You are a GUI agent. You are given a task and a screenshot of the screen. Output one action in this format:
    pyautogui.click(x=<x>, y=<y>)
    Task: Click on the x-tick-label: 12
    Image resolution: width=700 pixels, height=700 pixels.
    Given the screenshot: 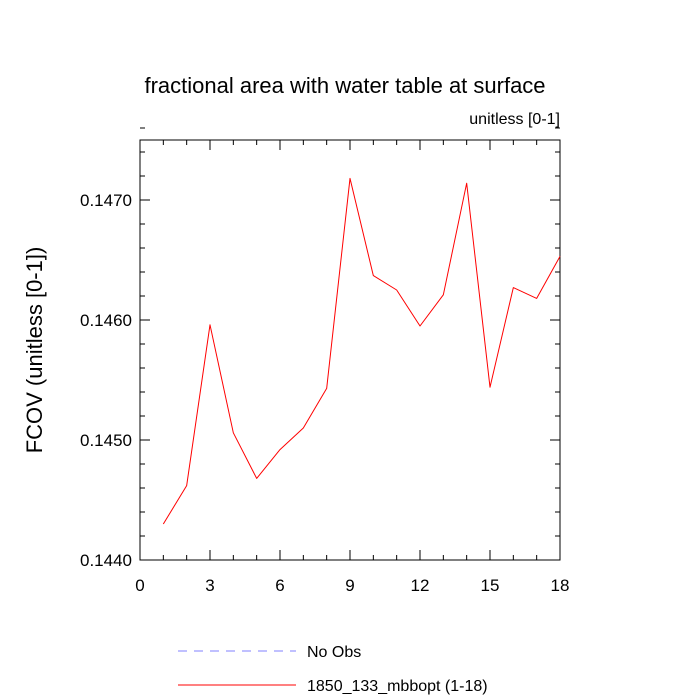 What is the action you would take?
    pyautogui.click(x=420, y=585)
    